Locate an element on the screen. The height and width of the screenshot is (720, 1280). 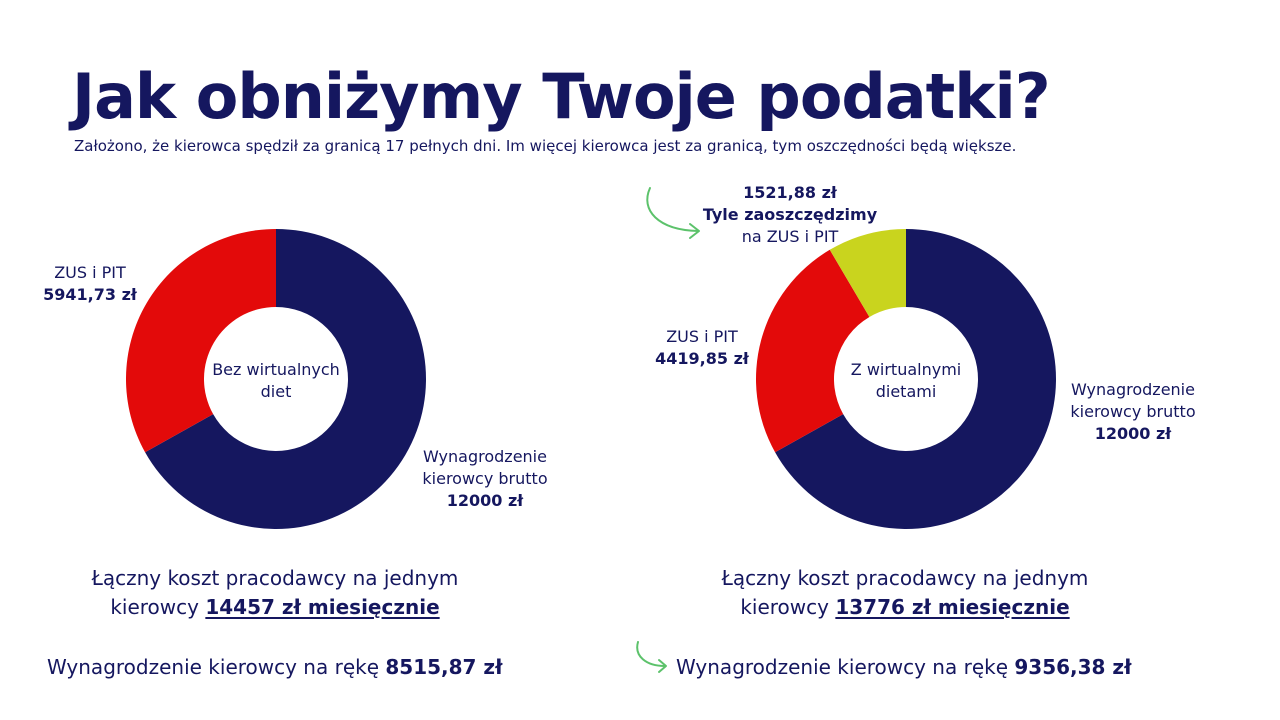
donut-right-center-line1: Z wirtualnymi is located at coordinates (906, 369).